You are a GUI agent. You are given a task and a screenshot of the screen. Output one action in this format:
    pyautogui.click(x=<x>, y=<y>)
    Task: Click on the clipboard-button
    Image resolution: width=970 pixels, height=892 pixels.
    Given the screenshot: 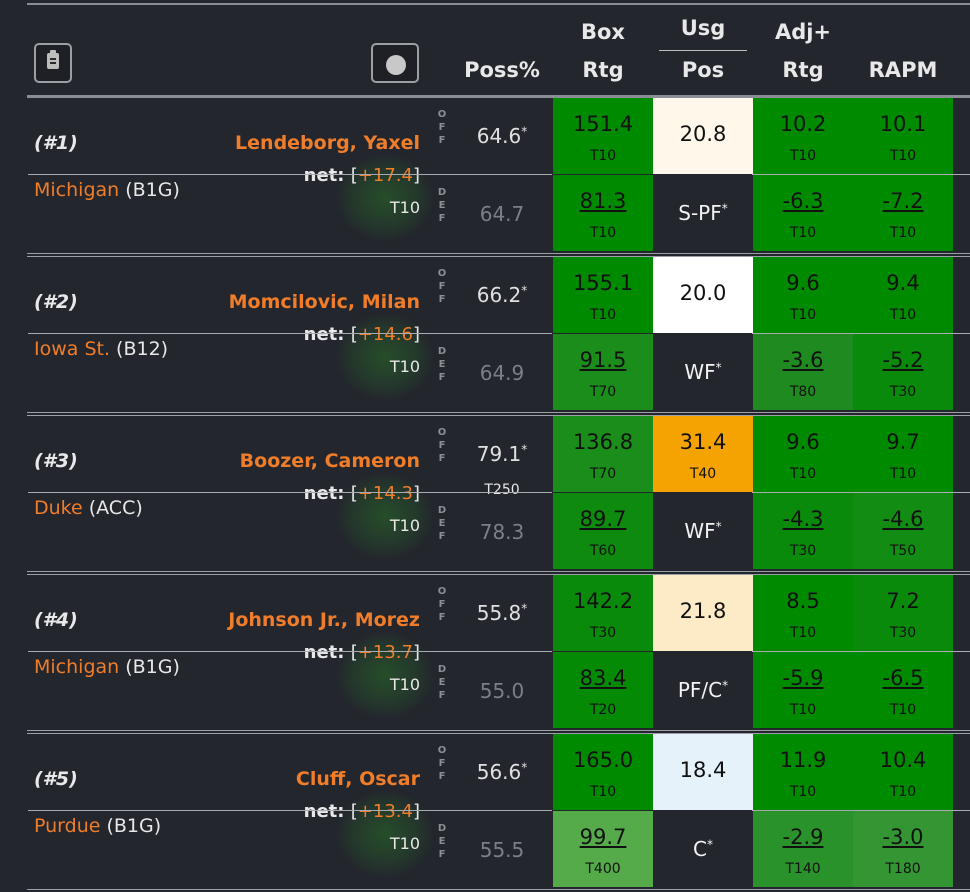 What is the action you would take?
    pyautogui.click(x=53, y=63)
    